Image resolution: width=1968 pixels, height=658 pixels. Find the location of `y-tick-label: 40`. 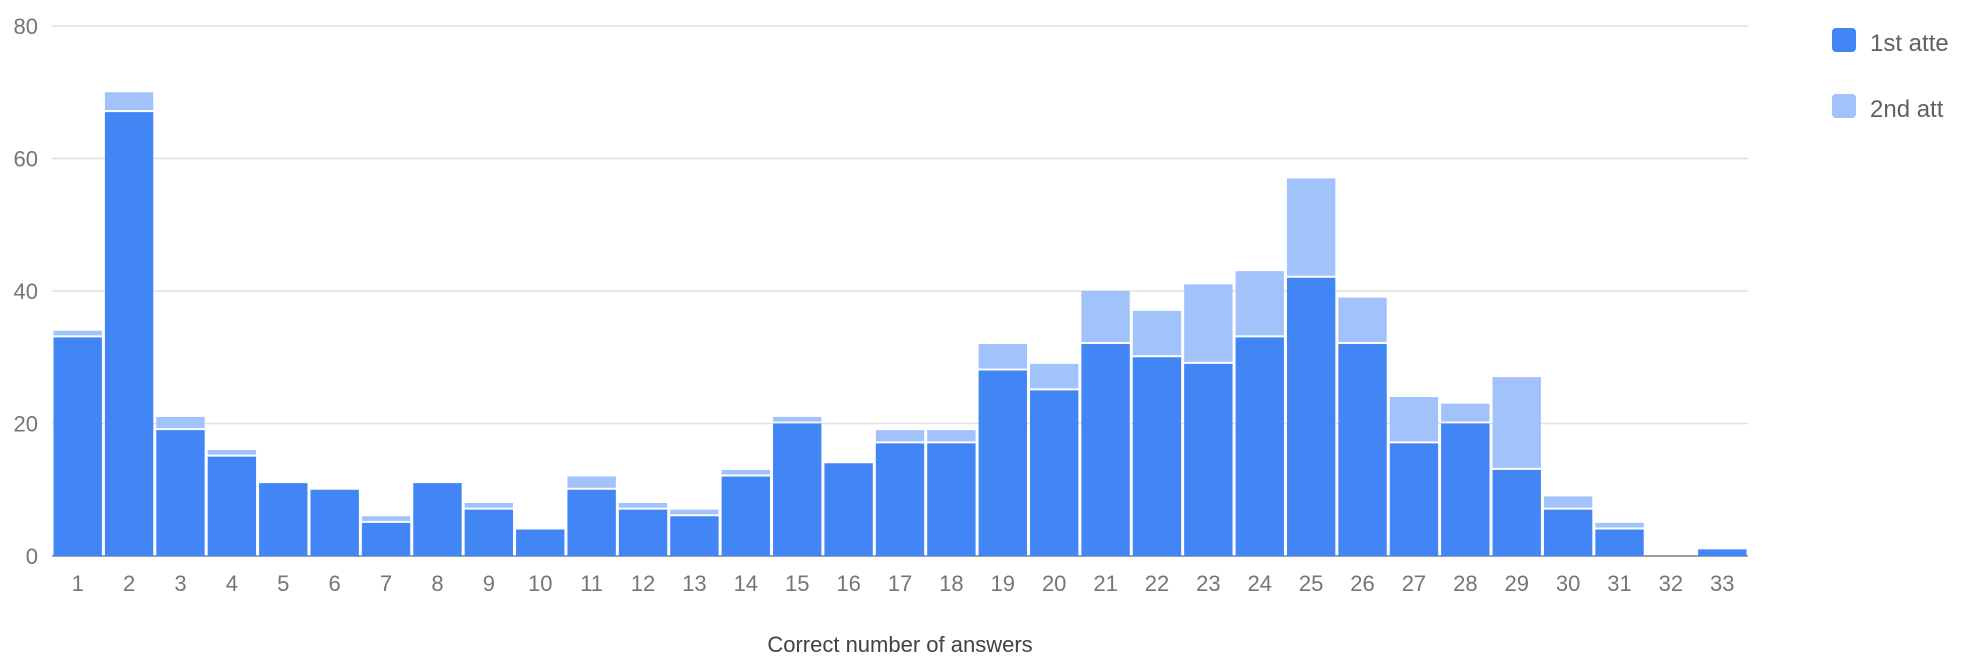

y-tick-label: 40 is located at coordinates (26, 291).